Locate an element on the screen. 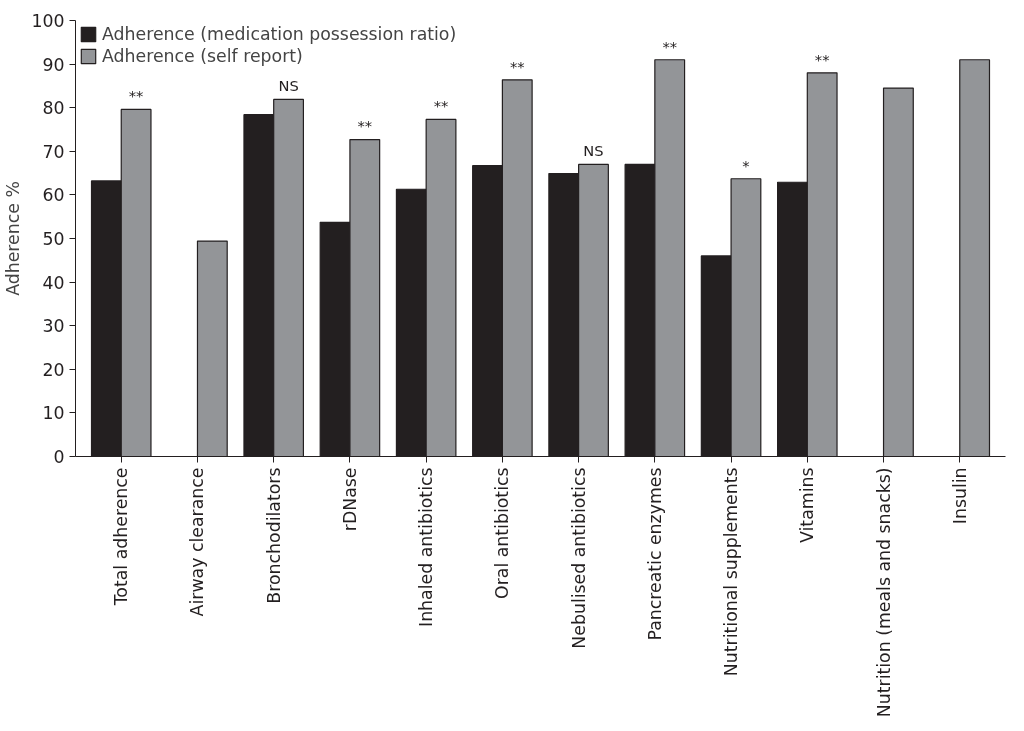 The image size is (1024, 731). y-tick-label: 80 is located at coordinates (53, 108).